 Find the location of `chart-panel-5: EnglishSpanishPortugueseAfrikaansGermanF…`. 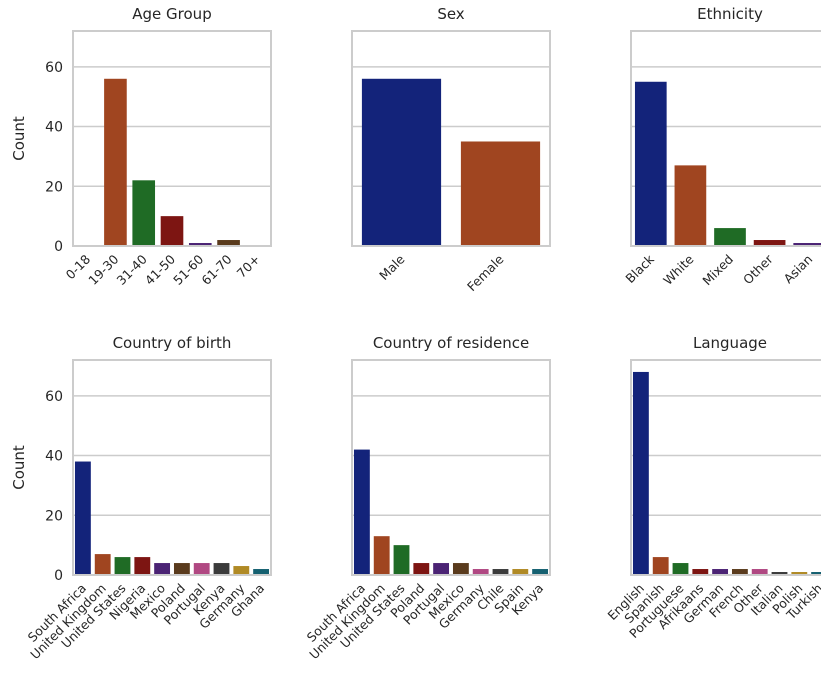

chart-panel-5: EnglishSpanishPortugueseAfrikaansGermanF… is located at coordinates (712, 487).